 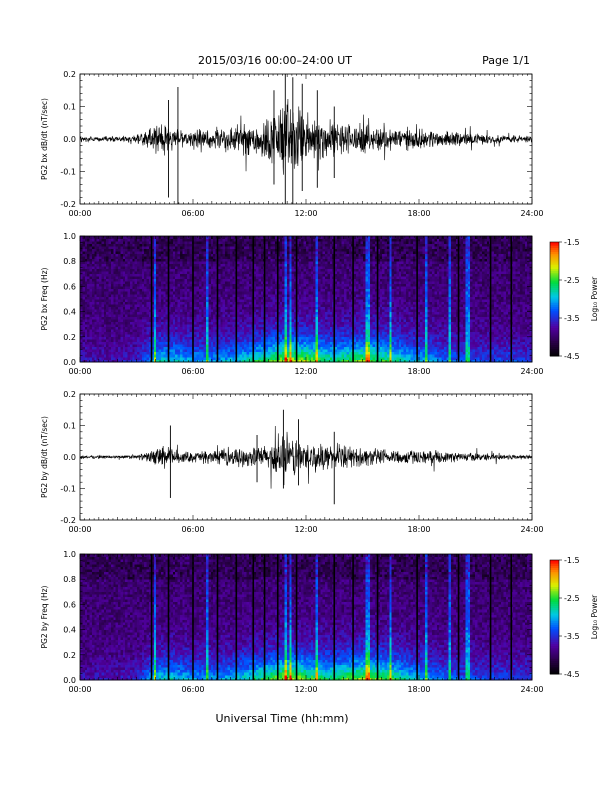 What do you see at coordinates (305, 213) in the screenshot?
I see `x-tick-label: 12:00` at bounding box center [305, 213].